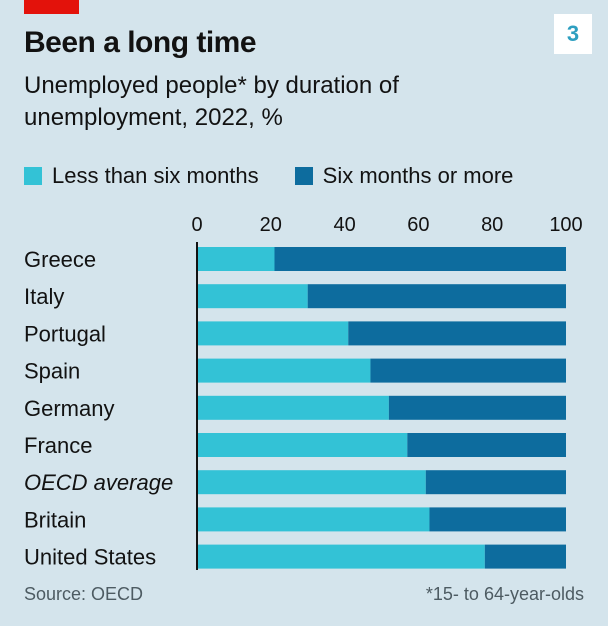  What do you see at coordinates (418, 225) in the screenshot?
I see `x-tick-label: 60` at bounding box center [418, 225].